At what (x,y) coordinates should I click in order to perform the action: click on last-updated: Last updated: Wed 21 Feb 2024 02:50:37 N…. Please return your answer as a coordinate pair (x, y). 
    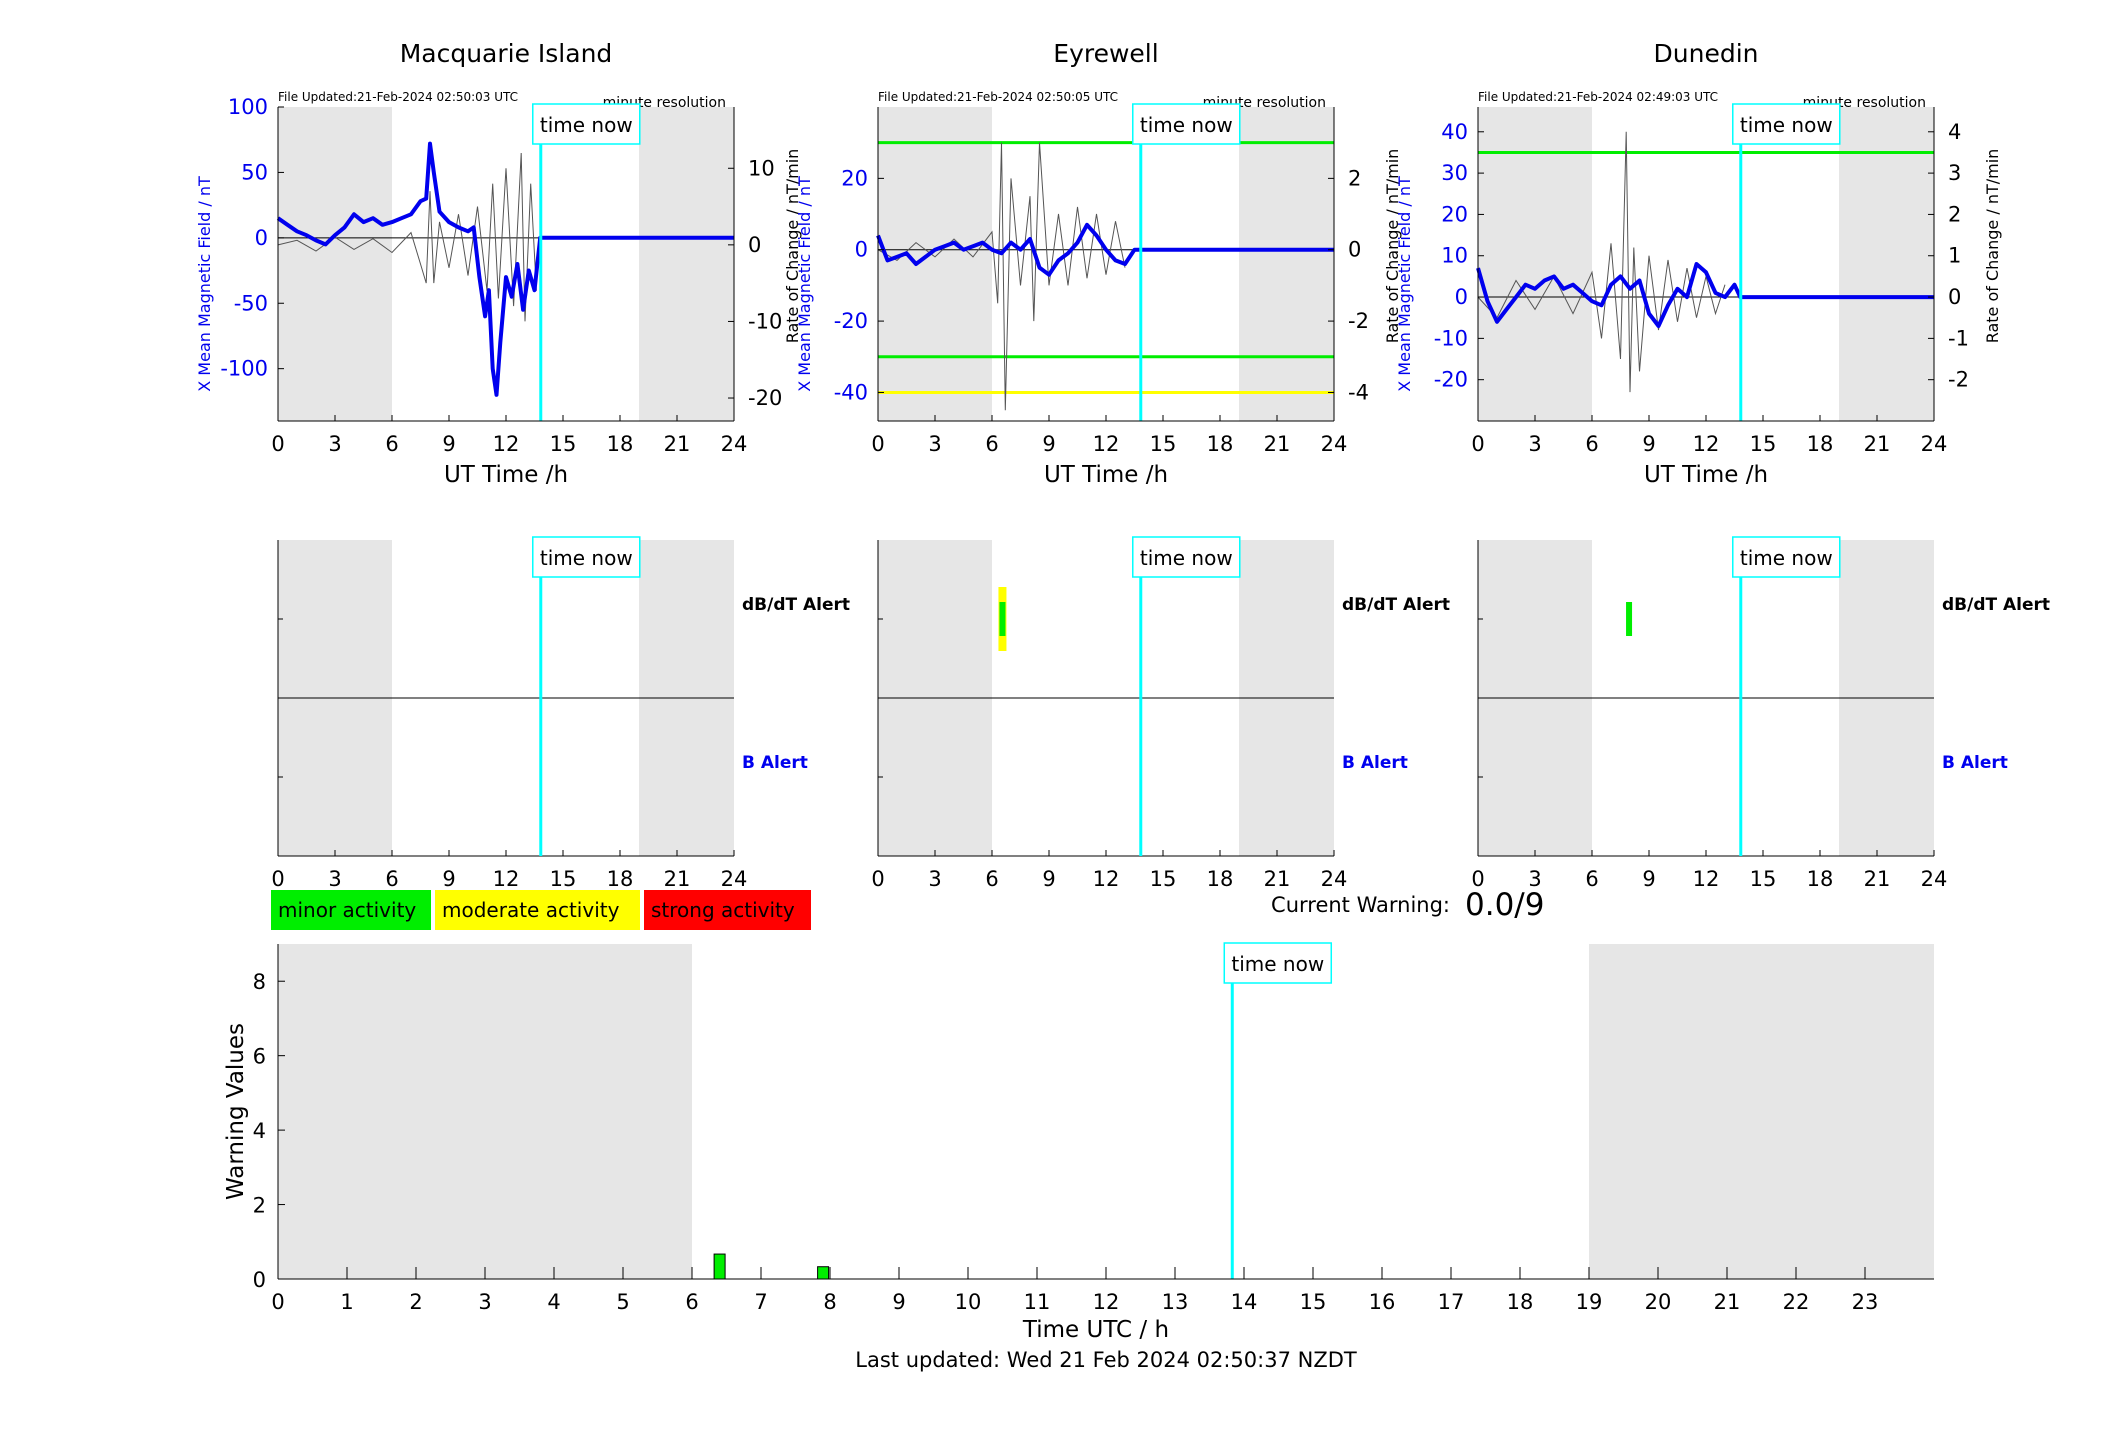
    Looking at the image, I should click on (1106, 1360).